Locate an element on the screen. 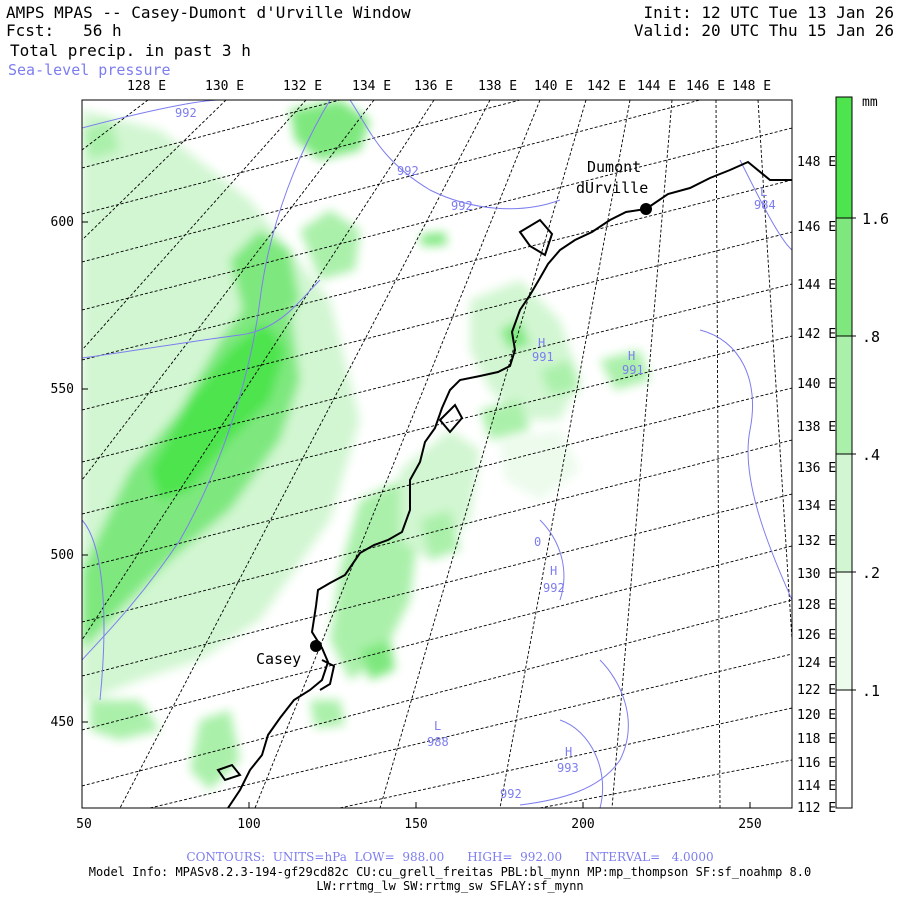 This screenshot has height=900, width=900. colorbar: mm .1 .2 .4 .8 1.6 is located at coordinates (862, 452).